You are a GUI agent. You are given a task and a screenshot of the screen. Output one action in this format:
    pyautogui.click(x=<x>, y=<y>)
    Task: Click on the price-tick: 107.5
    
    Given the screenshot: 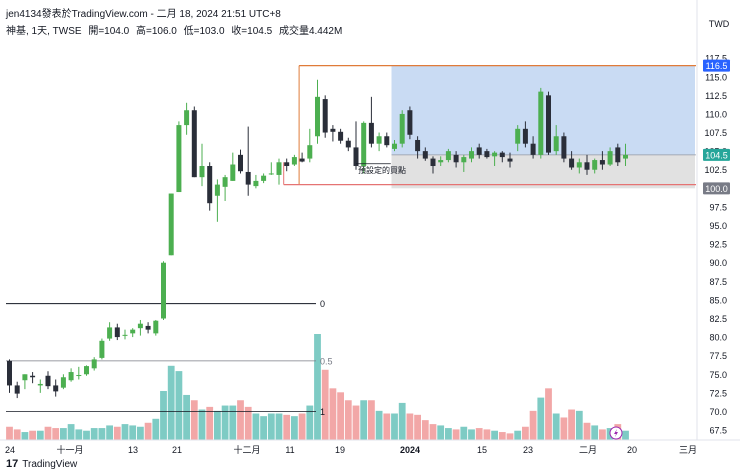 What is the action you would take?
    pyautogui.click(x=715, y=133)
    